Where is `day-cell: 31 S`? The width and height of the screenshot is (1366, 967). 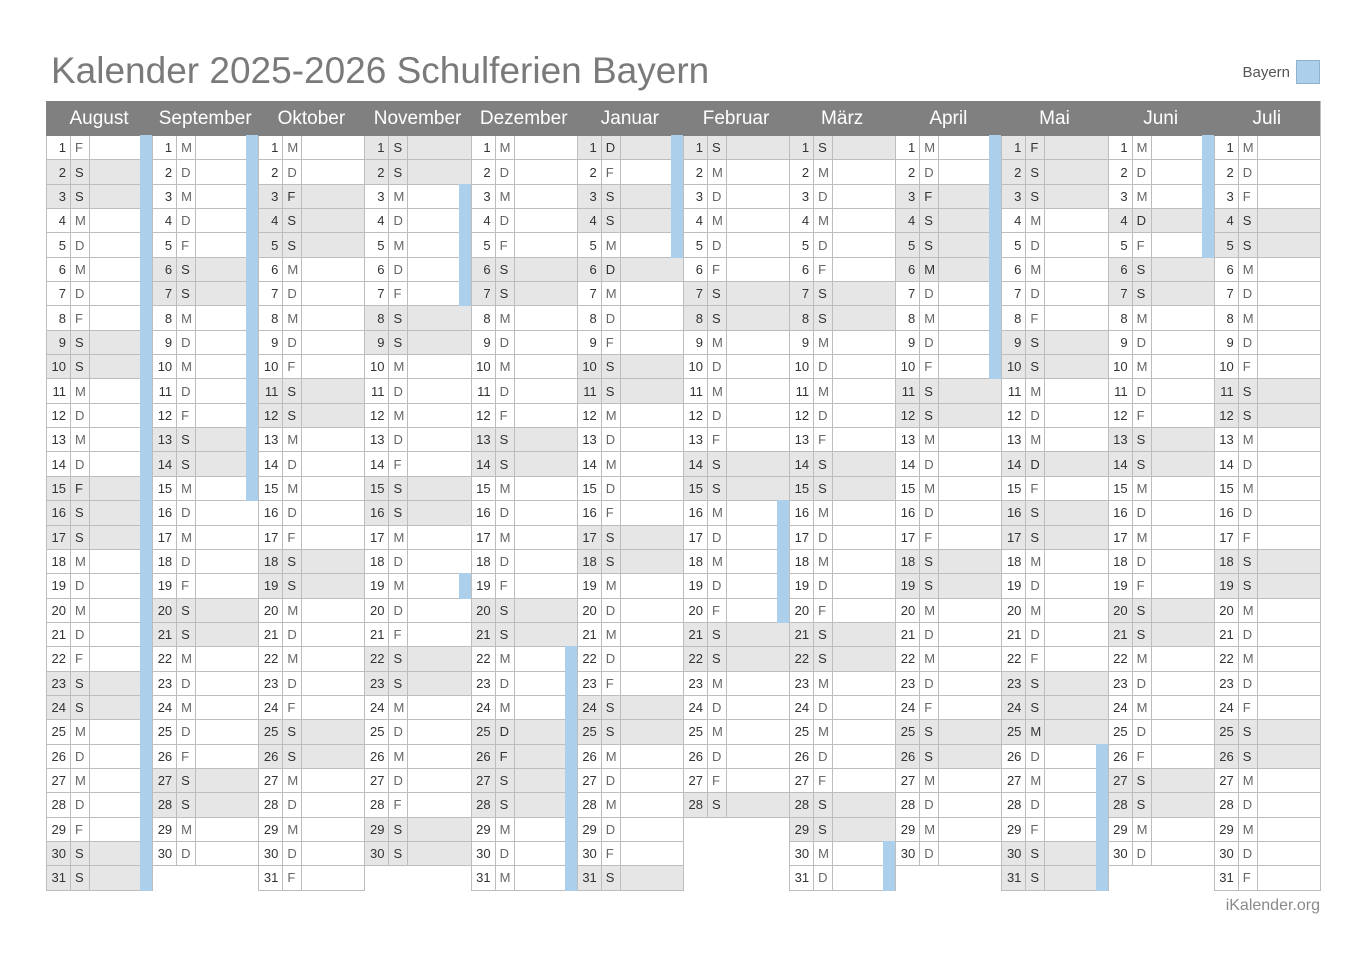 day-cell: 31 S is located at coordinates (1054, 878).